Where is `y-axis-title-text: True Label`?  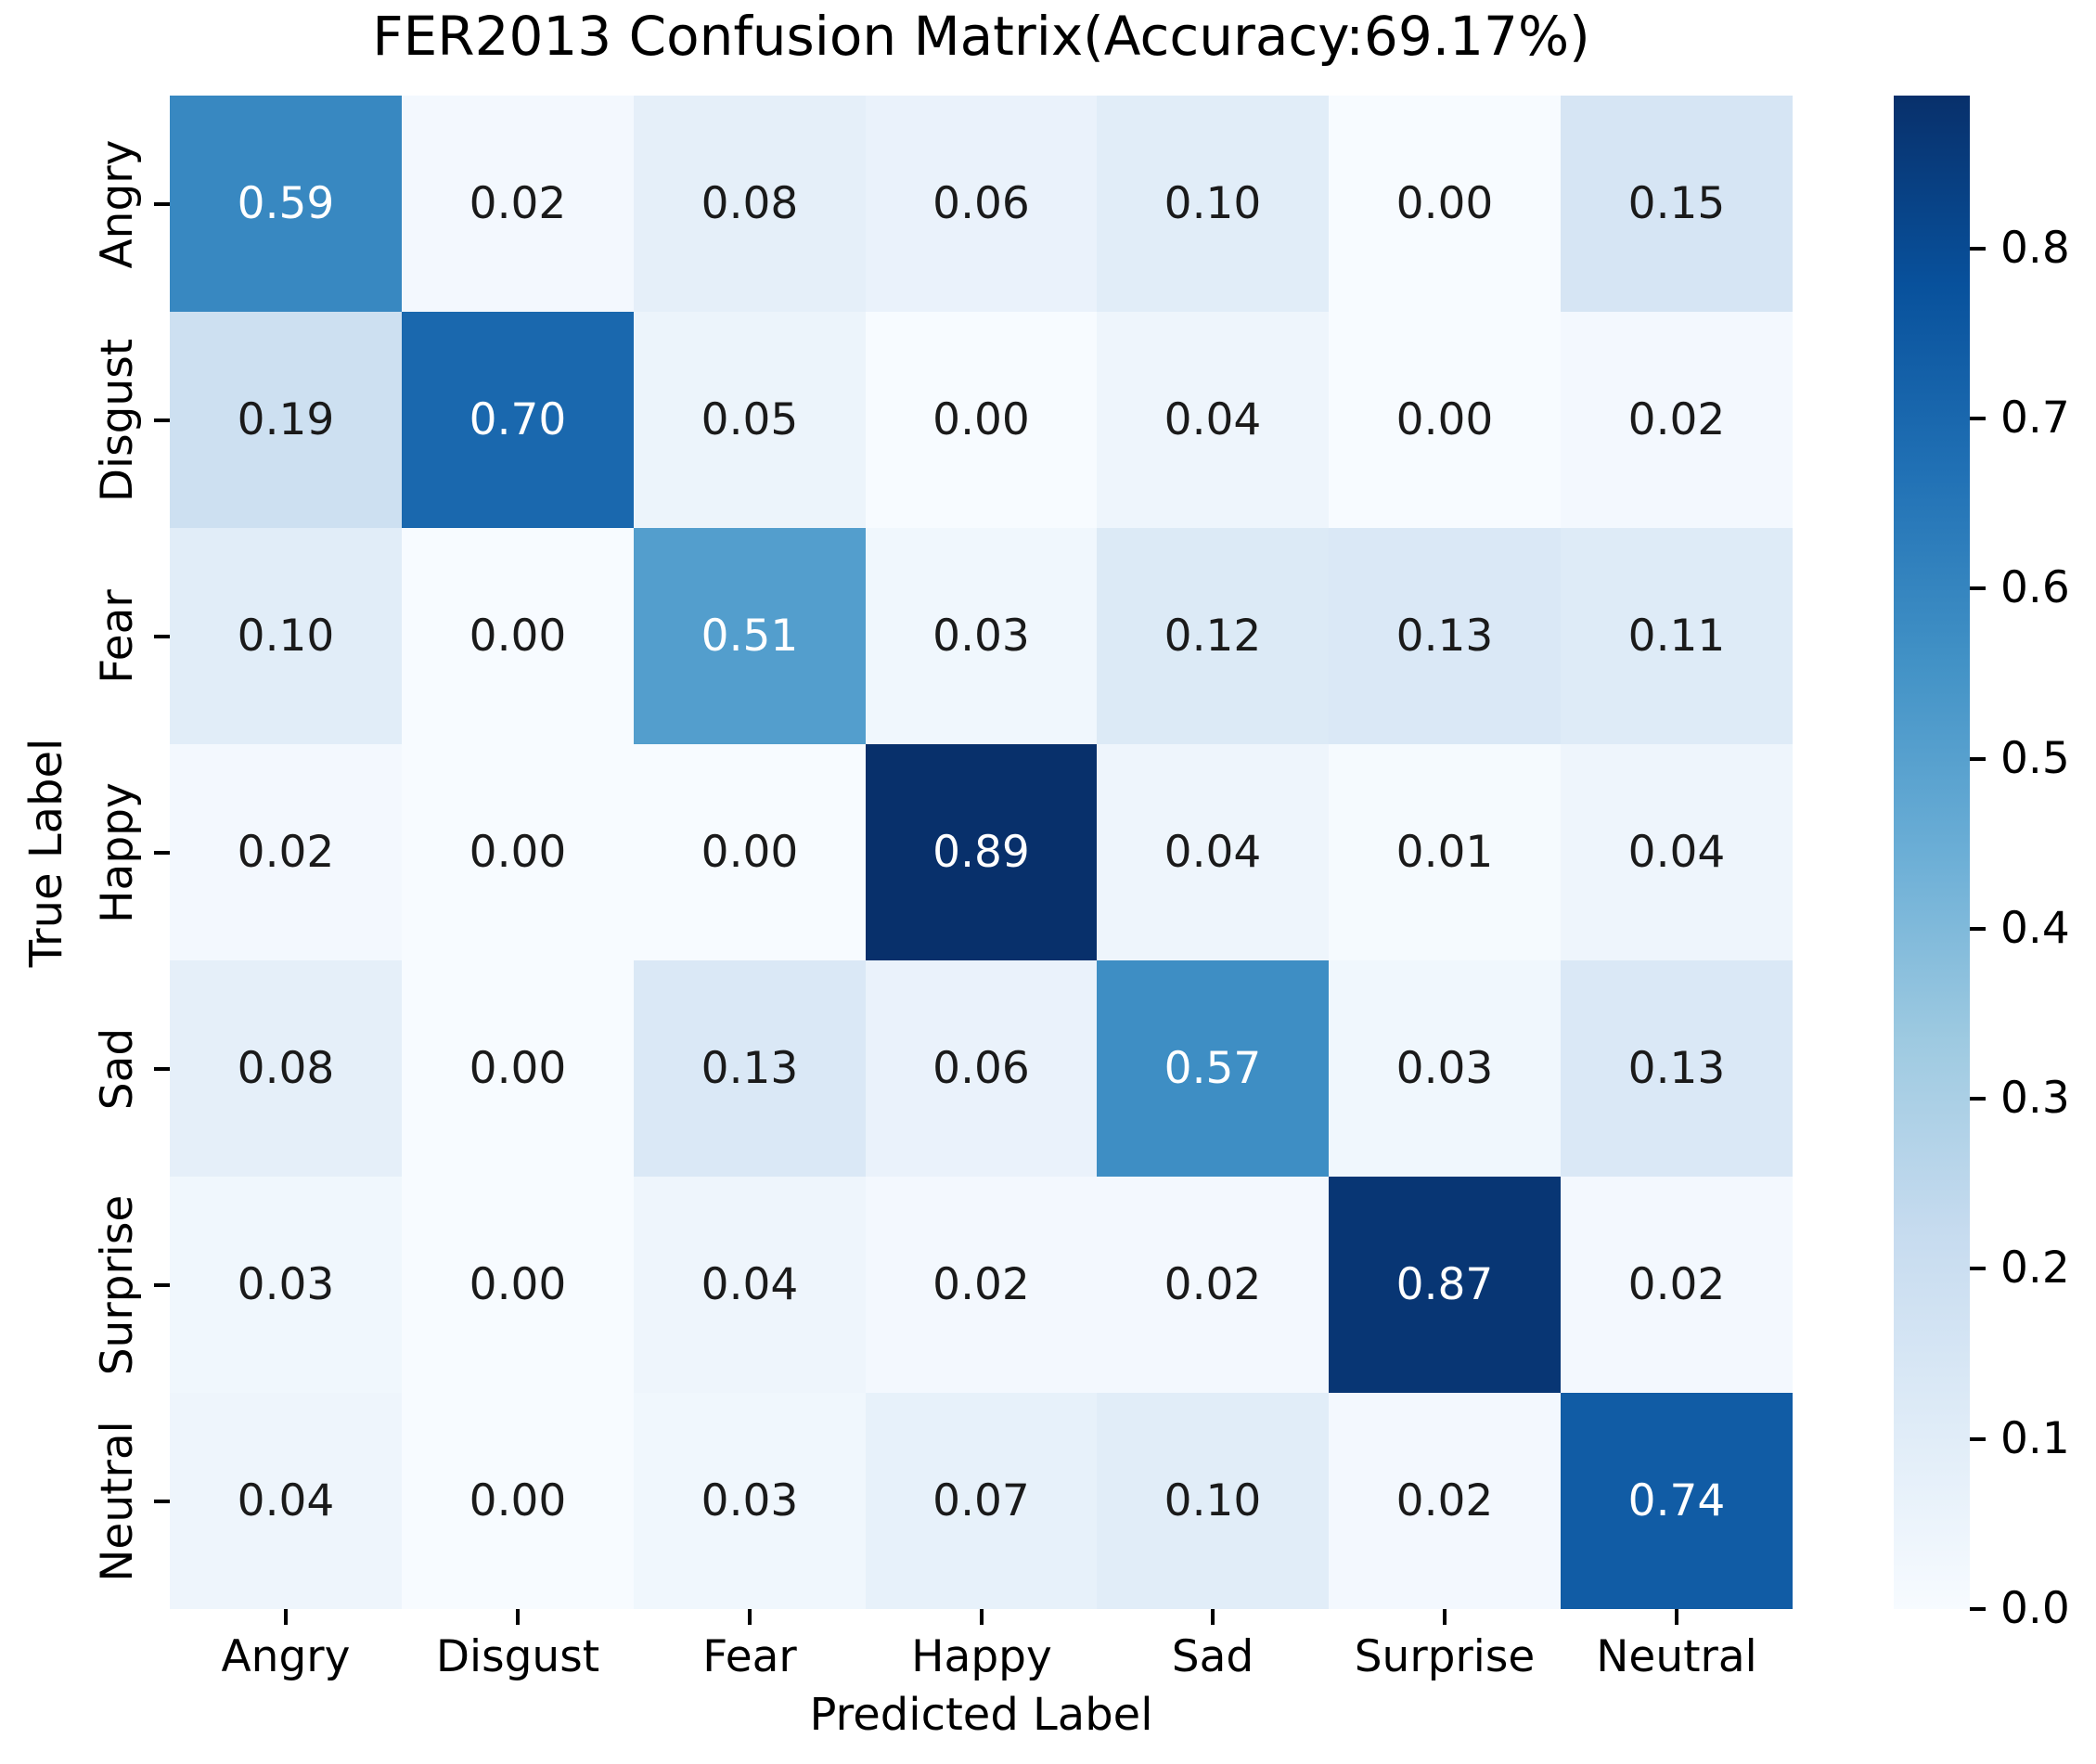 y-axis-title-text: True Label is located at coordinates (46, 853).